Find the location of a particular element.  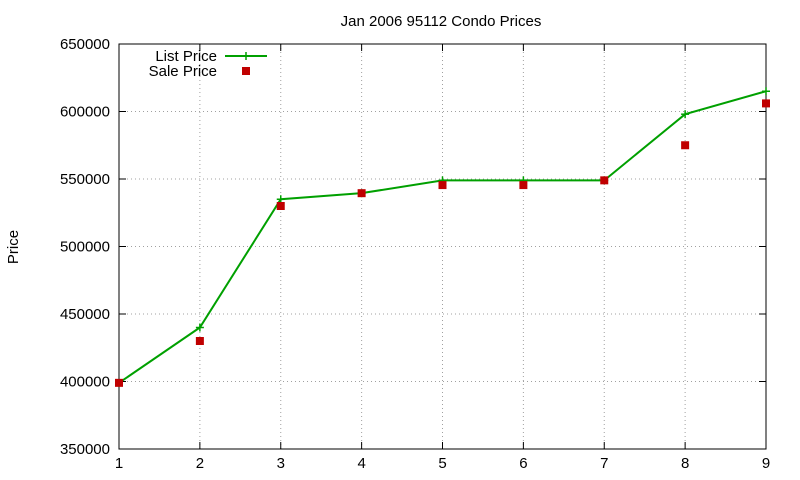

x-tick-label: 4 is located at coordinates (361, 463).